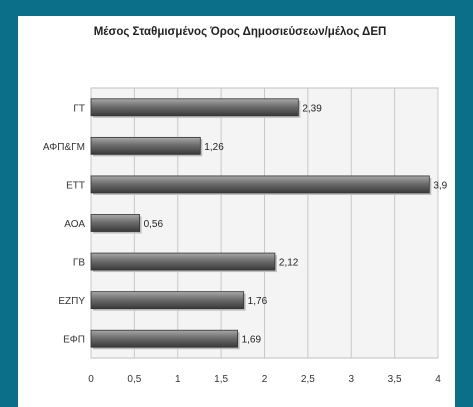 This screenshot has width=473, height=407. What do you see at coordinates (351, 379) in the screenshot?
I see `x-tick-label: 3` at bounding box center [351, 379].